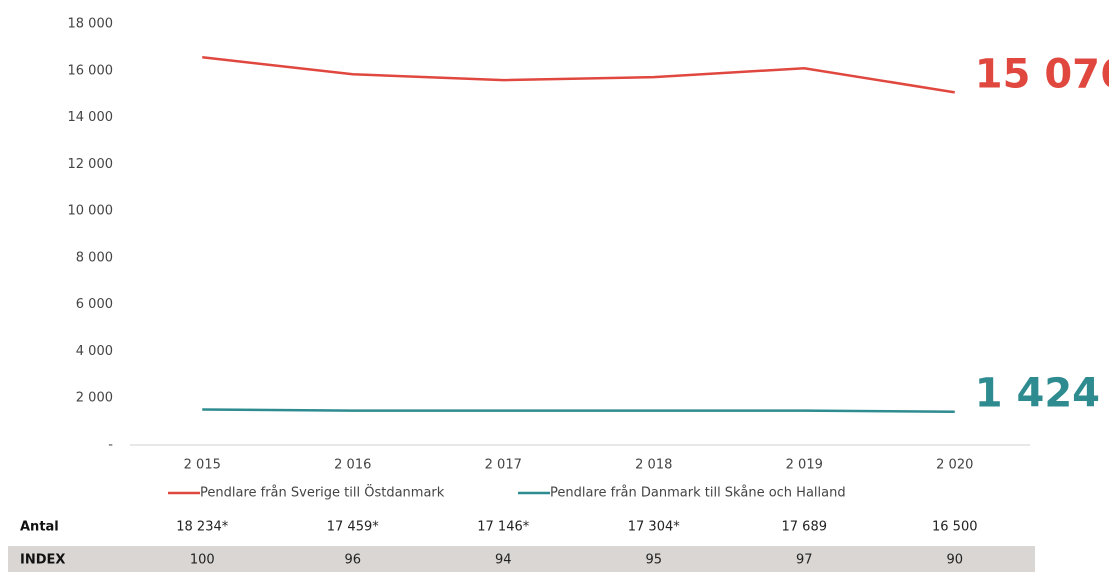 The width and height of the screenshot is (1109, 572). Describe the element at coordinates (110, 445) in the screenshot. I see `y-tick-label: -` at that location.